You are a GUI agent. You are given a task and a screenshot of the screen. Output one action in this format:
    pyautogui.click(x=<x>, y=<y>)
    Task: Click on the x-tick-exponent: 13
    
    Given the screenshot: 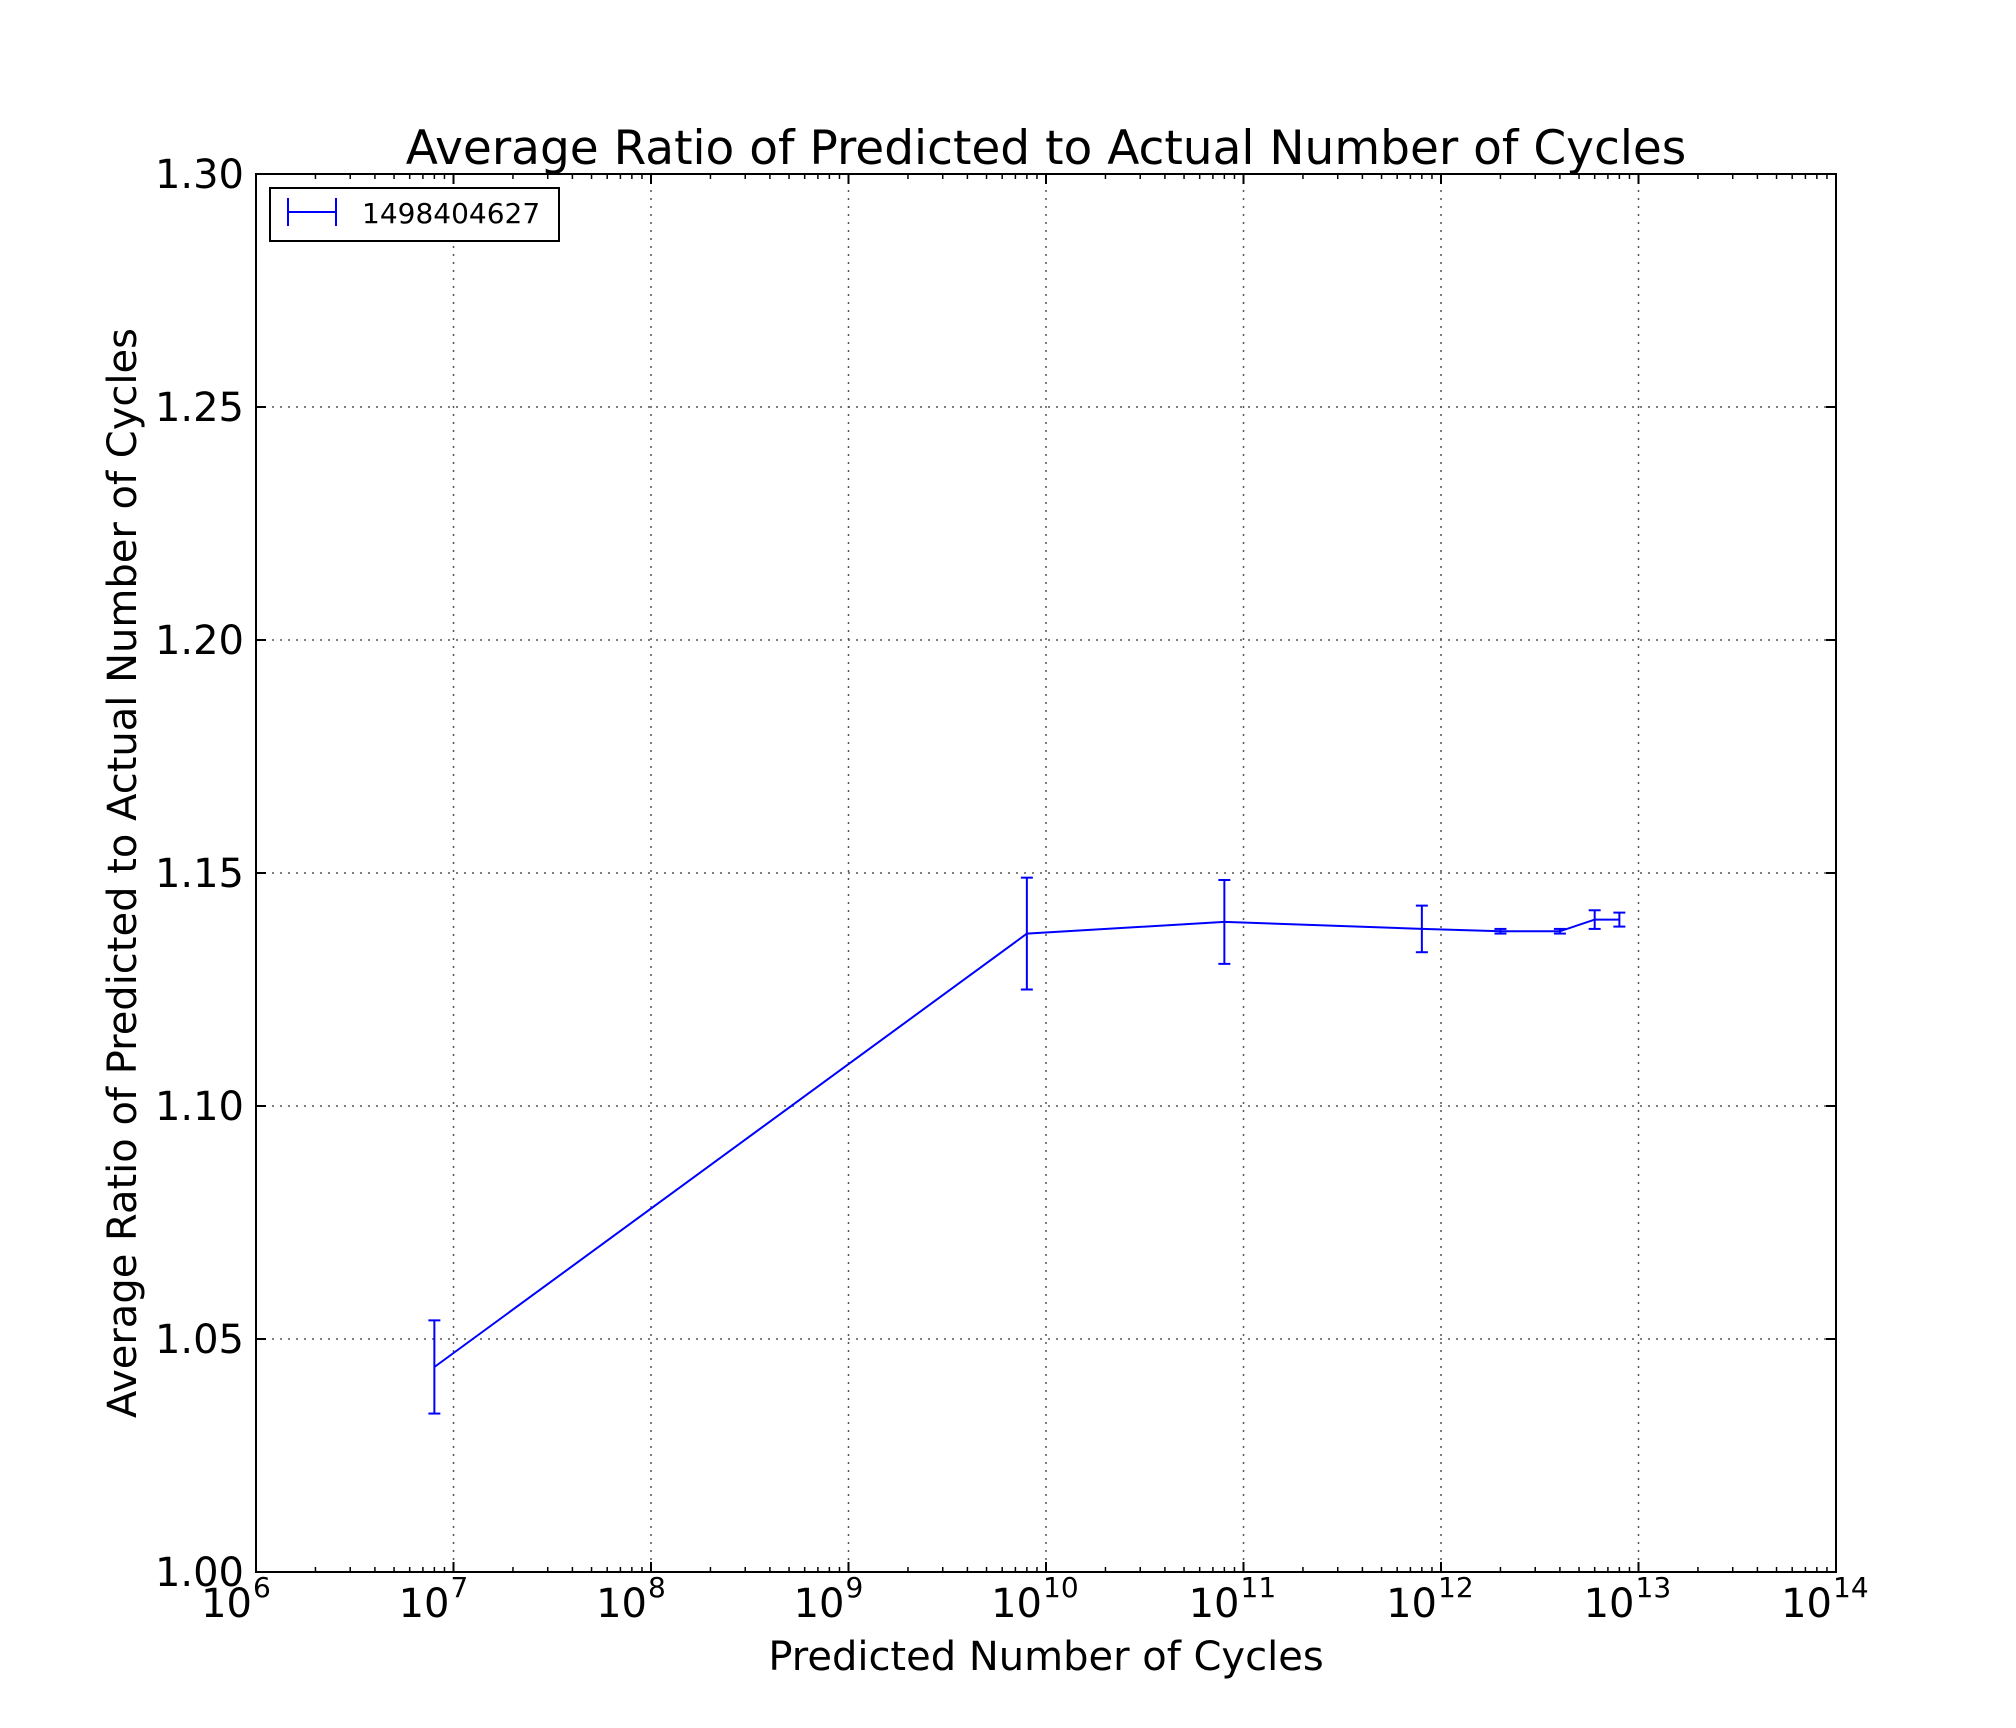 What is the action you would take?
    pyautogui.click(x=1654, y=1587)
    